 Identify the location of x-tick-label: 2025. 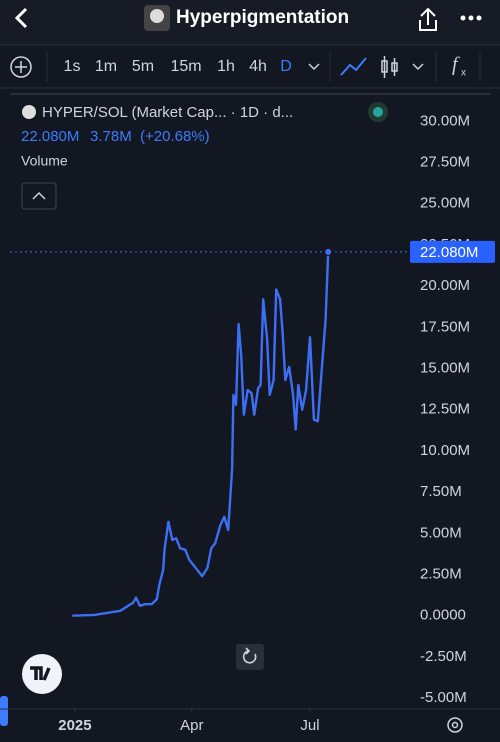
(74, 725).